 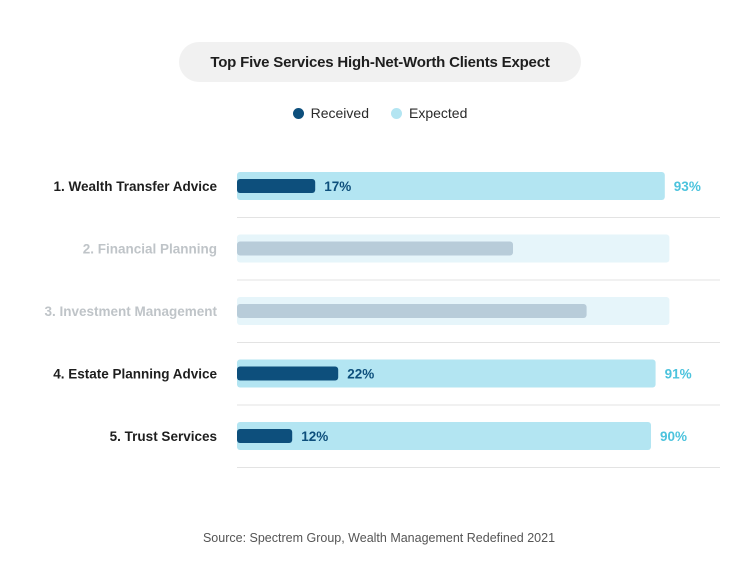 What do you see at coordinates (314, 436) in the screenshot?
I see `received-value-label: 12%` at bounding box center [314, 436].